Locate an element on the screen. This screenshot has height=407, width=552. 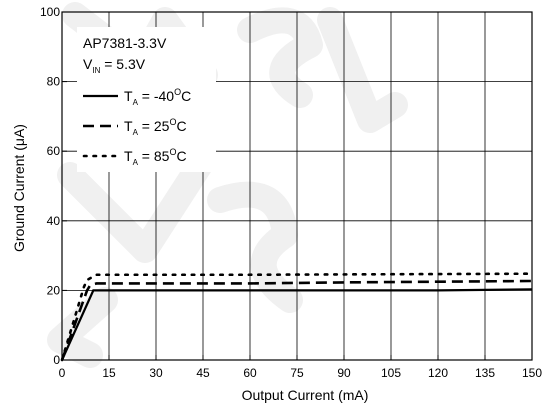
x-tick-label-10: 150 is located at coordinates (532, 373).